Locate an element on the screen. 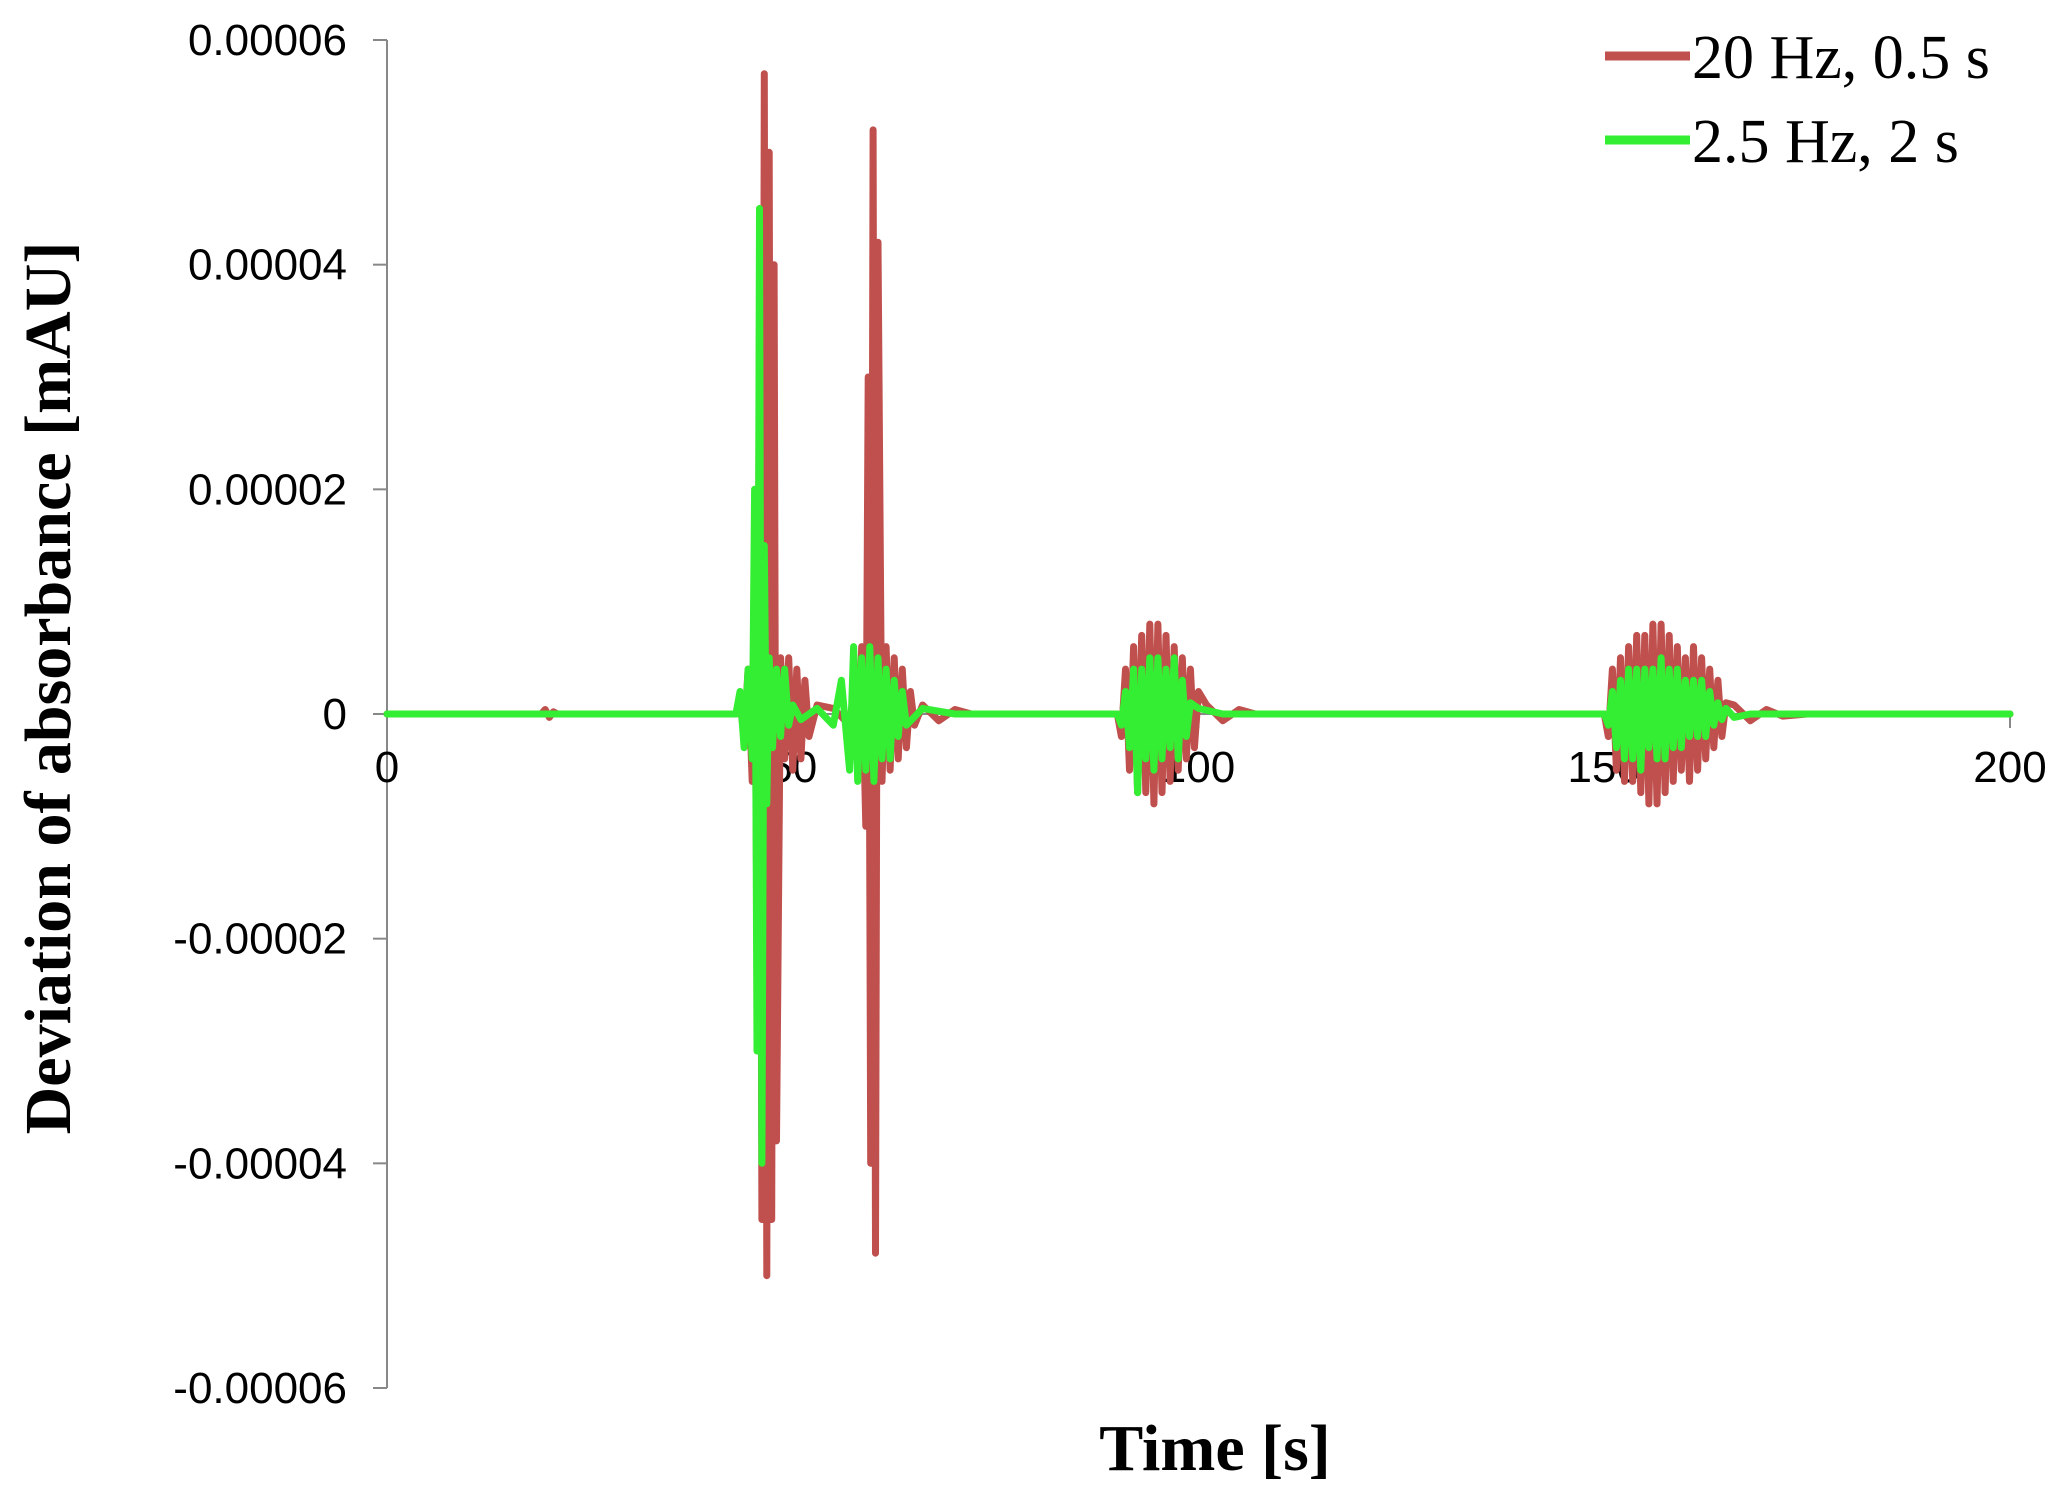 The width and height of the screenshot is (2067, 1496). x-axis: 0 50 100 150 200 is located at coordinates (1211, 752).